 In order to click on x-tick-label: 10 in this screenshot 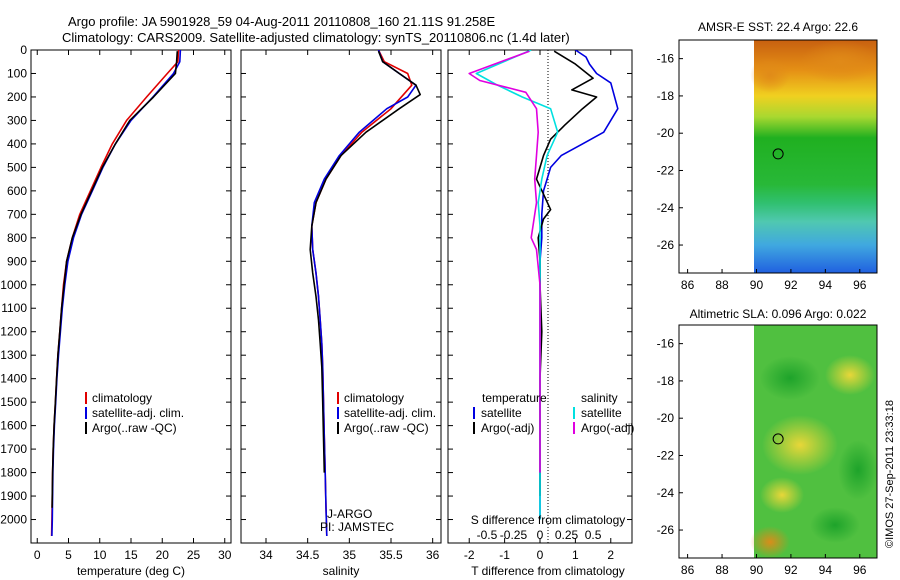, I will do `click(100, 555)`.